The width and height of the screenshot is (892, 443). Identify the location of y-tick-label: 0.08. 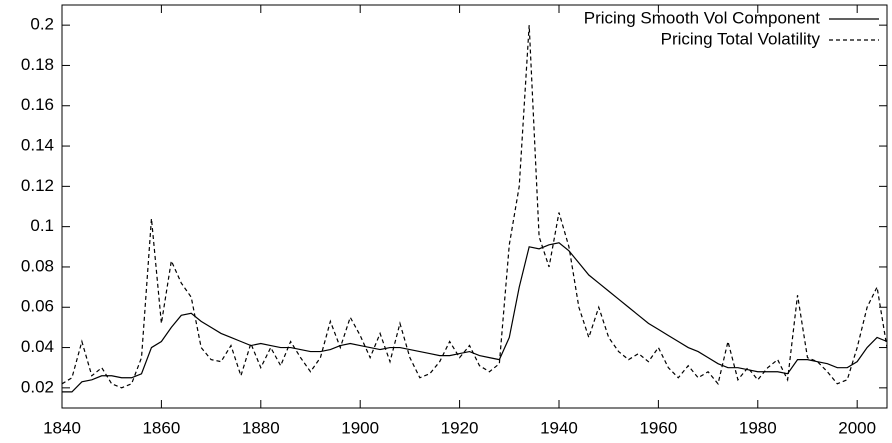
(37, 265).